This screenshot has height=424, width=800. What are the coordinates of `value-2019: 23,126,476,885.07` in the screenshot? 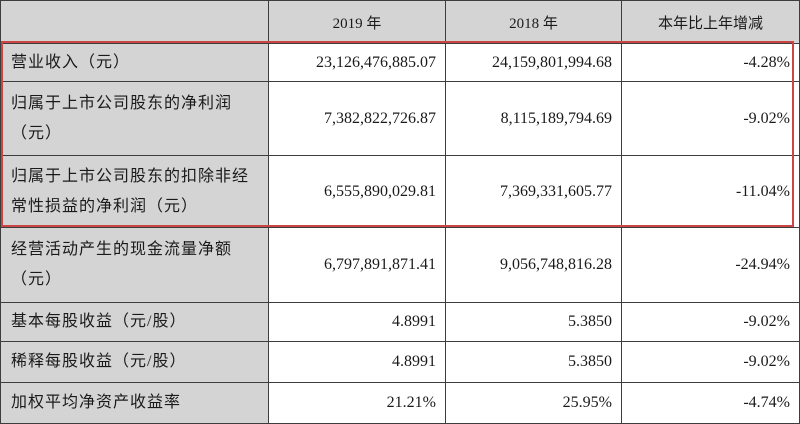 It's located at (357, 62).